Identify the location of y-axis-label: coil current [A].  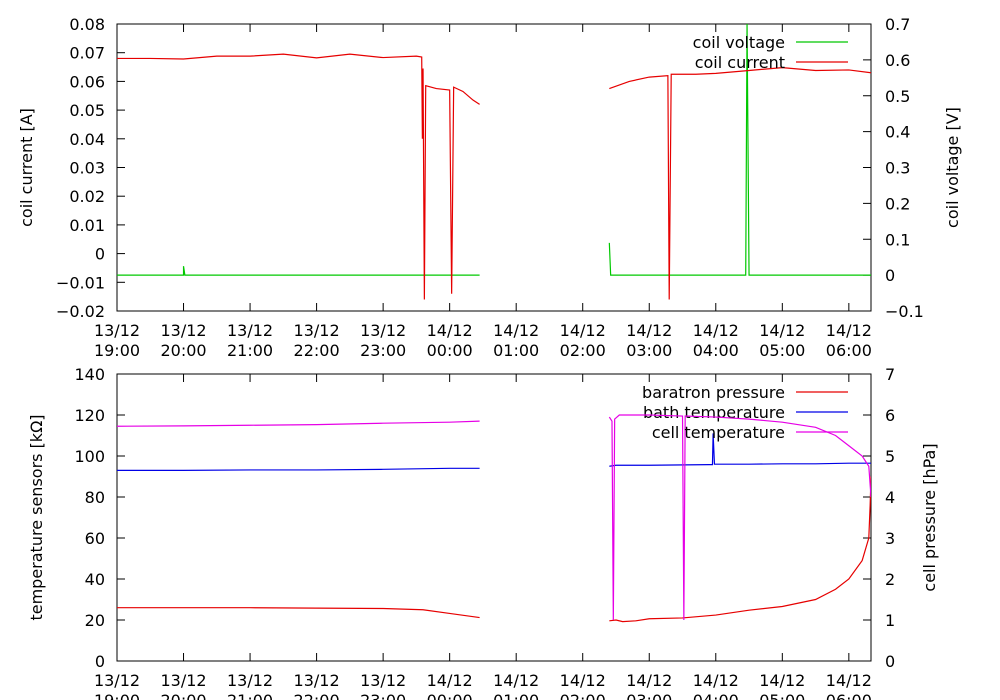
(26, 167).